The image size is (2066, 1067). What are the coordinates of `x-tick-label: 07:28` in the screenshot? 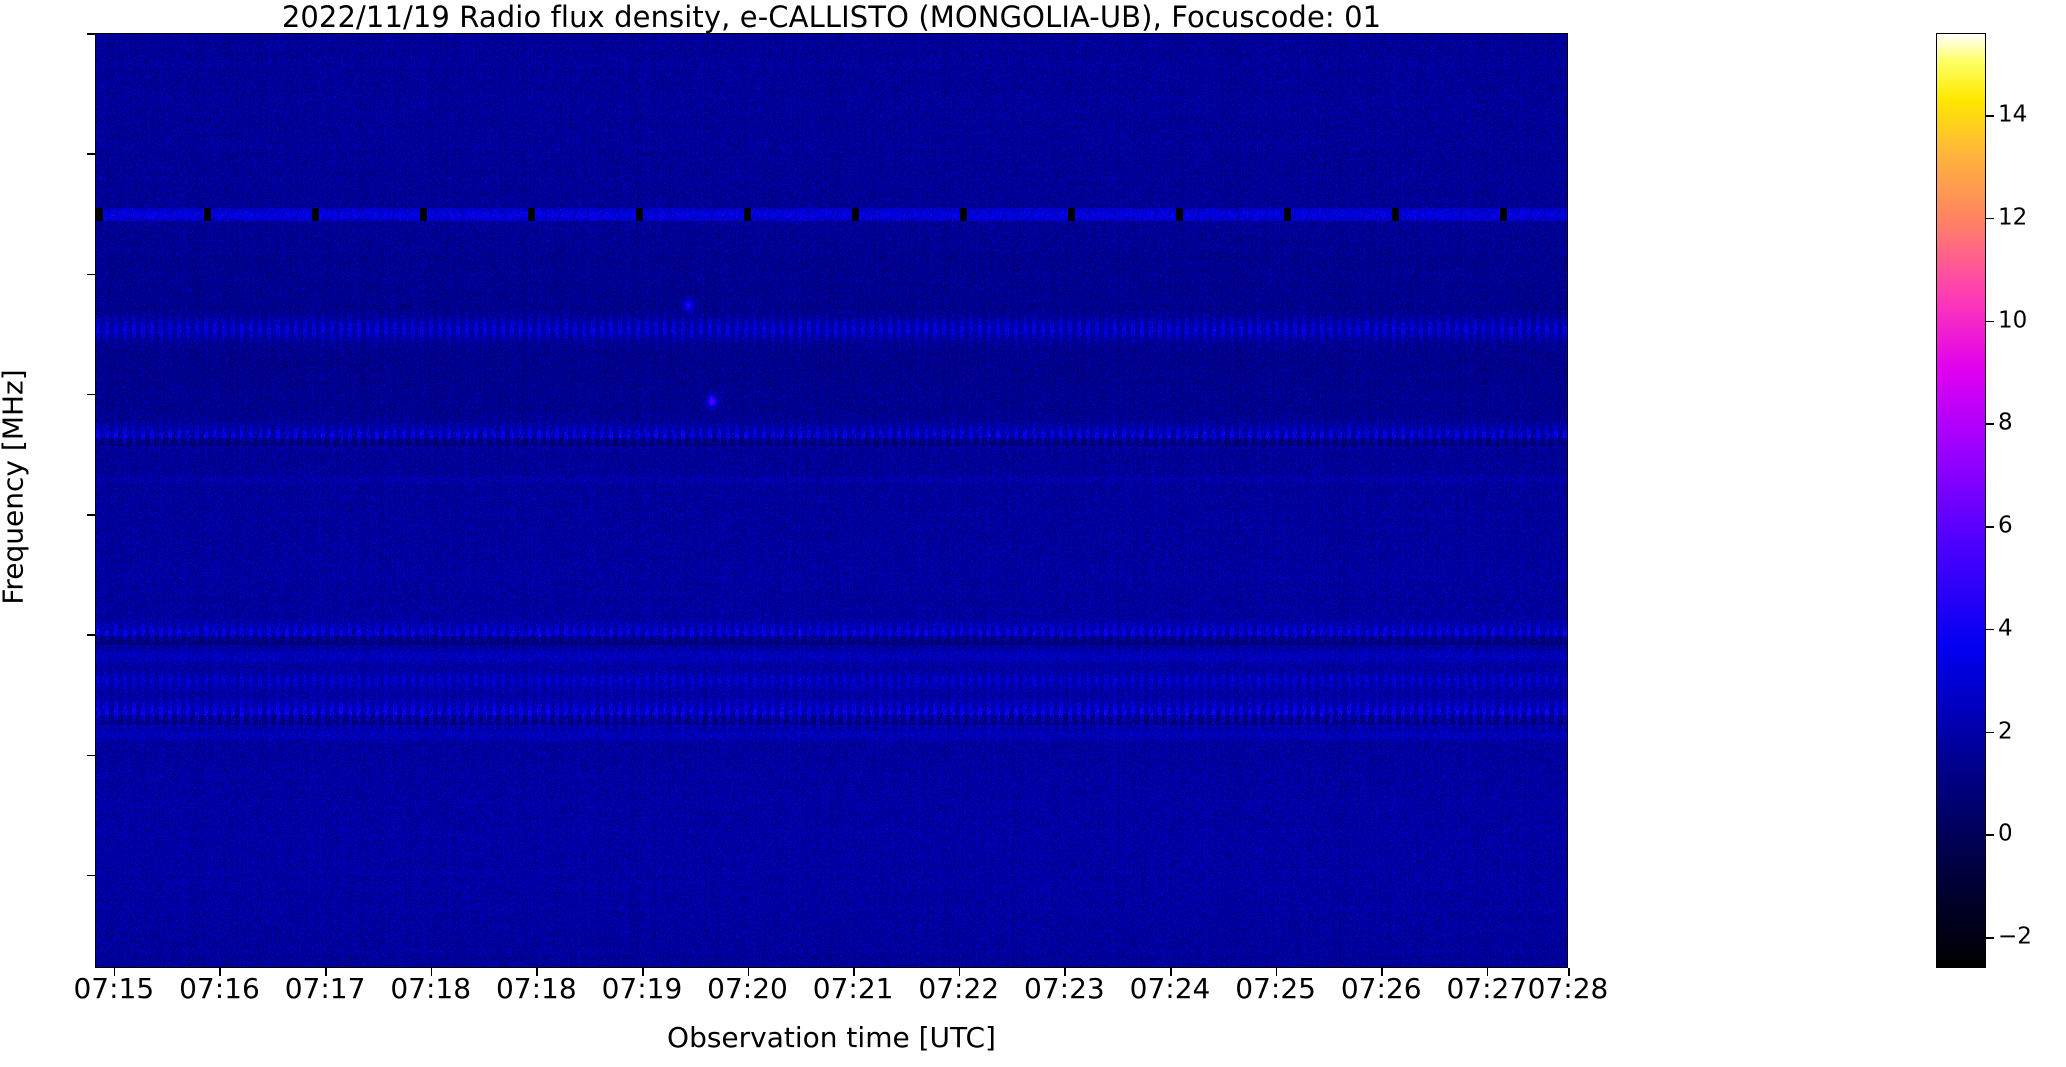 It's located at (1568, 988).